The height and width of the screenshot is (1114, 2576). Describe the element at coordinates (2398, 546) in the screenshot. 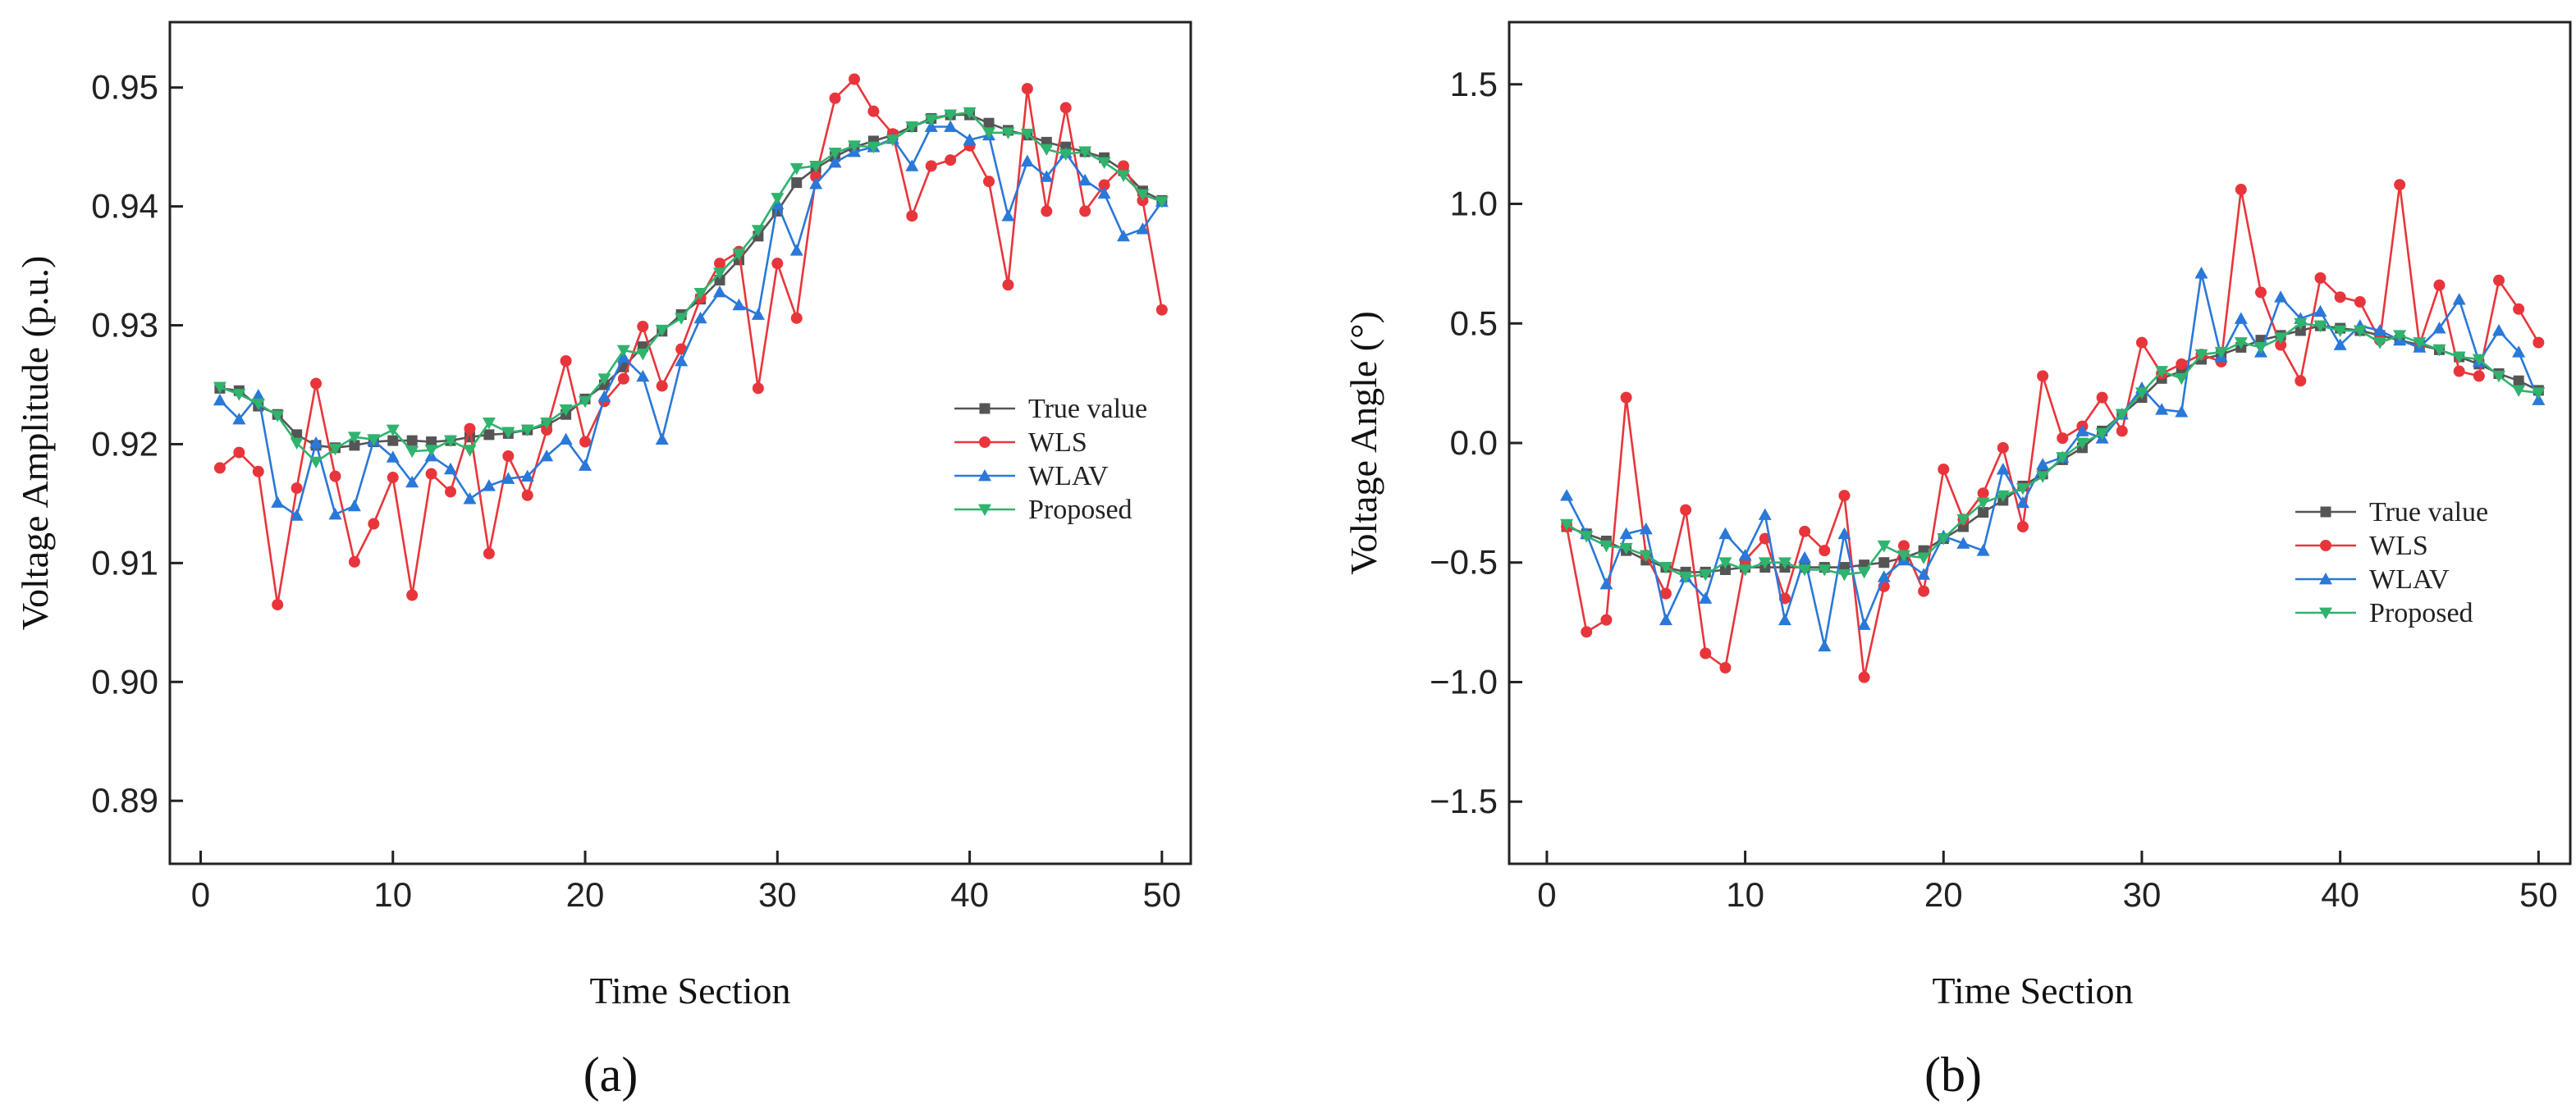

I see `legend-label: WLS` at that location.